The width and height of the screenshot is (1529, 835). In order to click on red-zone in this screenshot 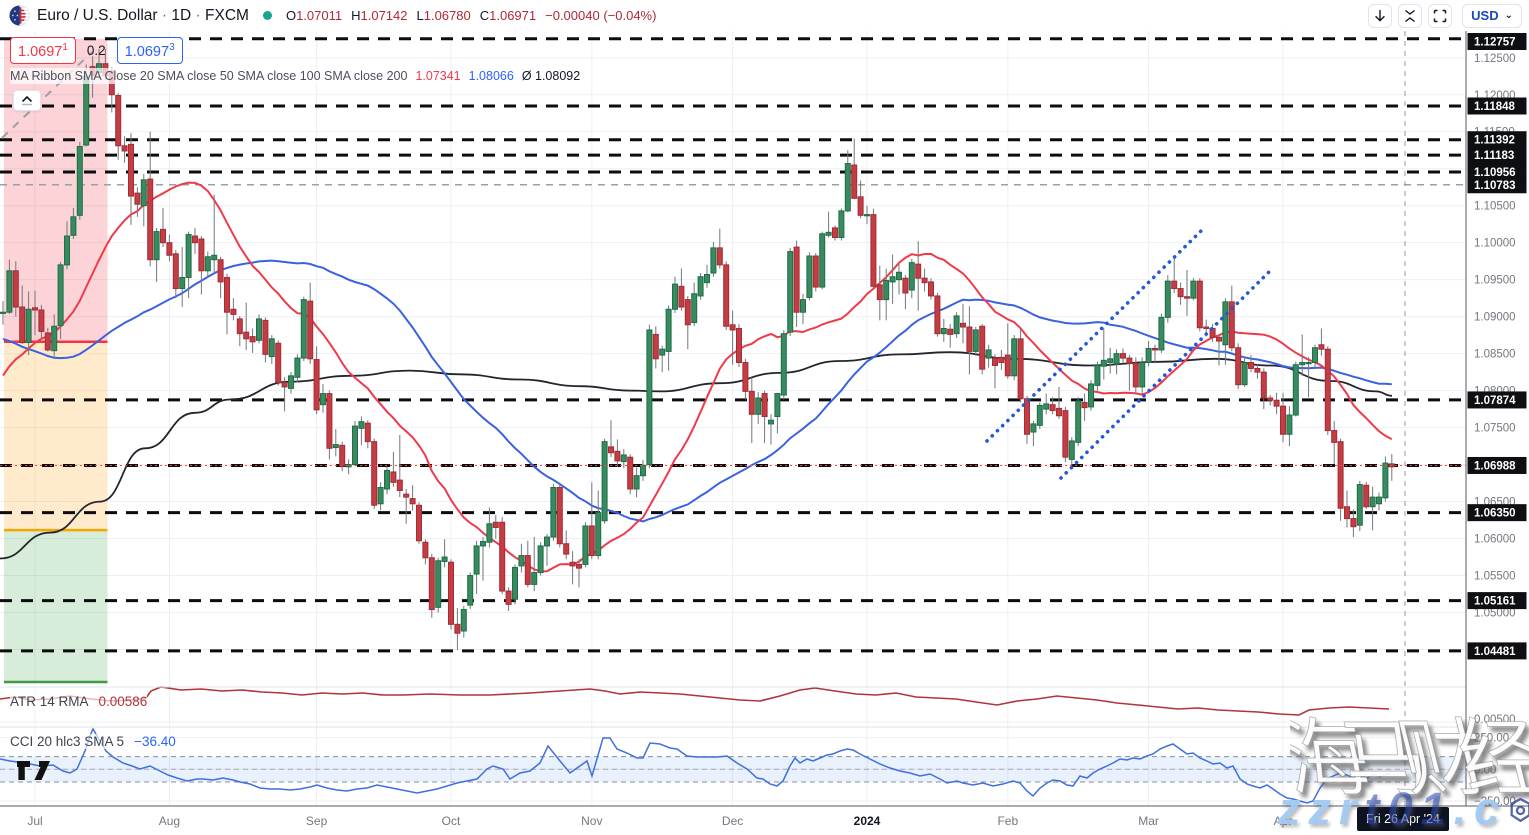, I will do `click(56, 190)`.